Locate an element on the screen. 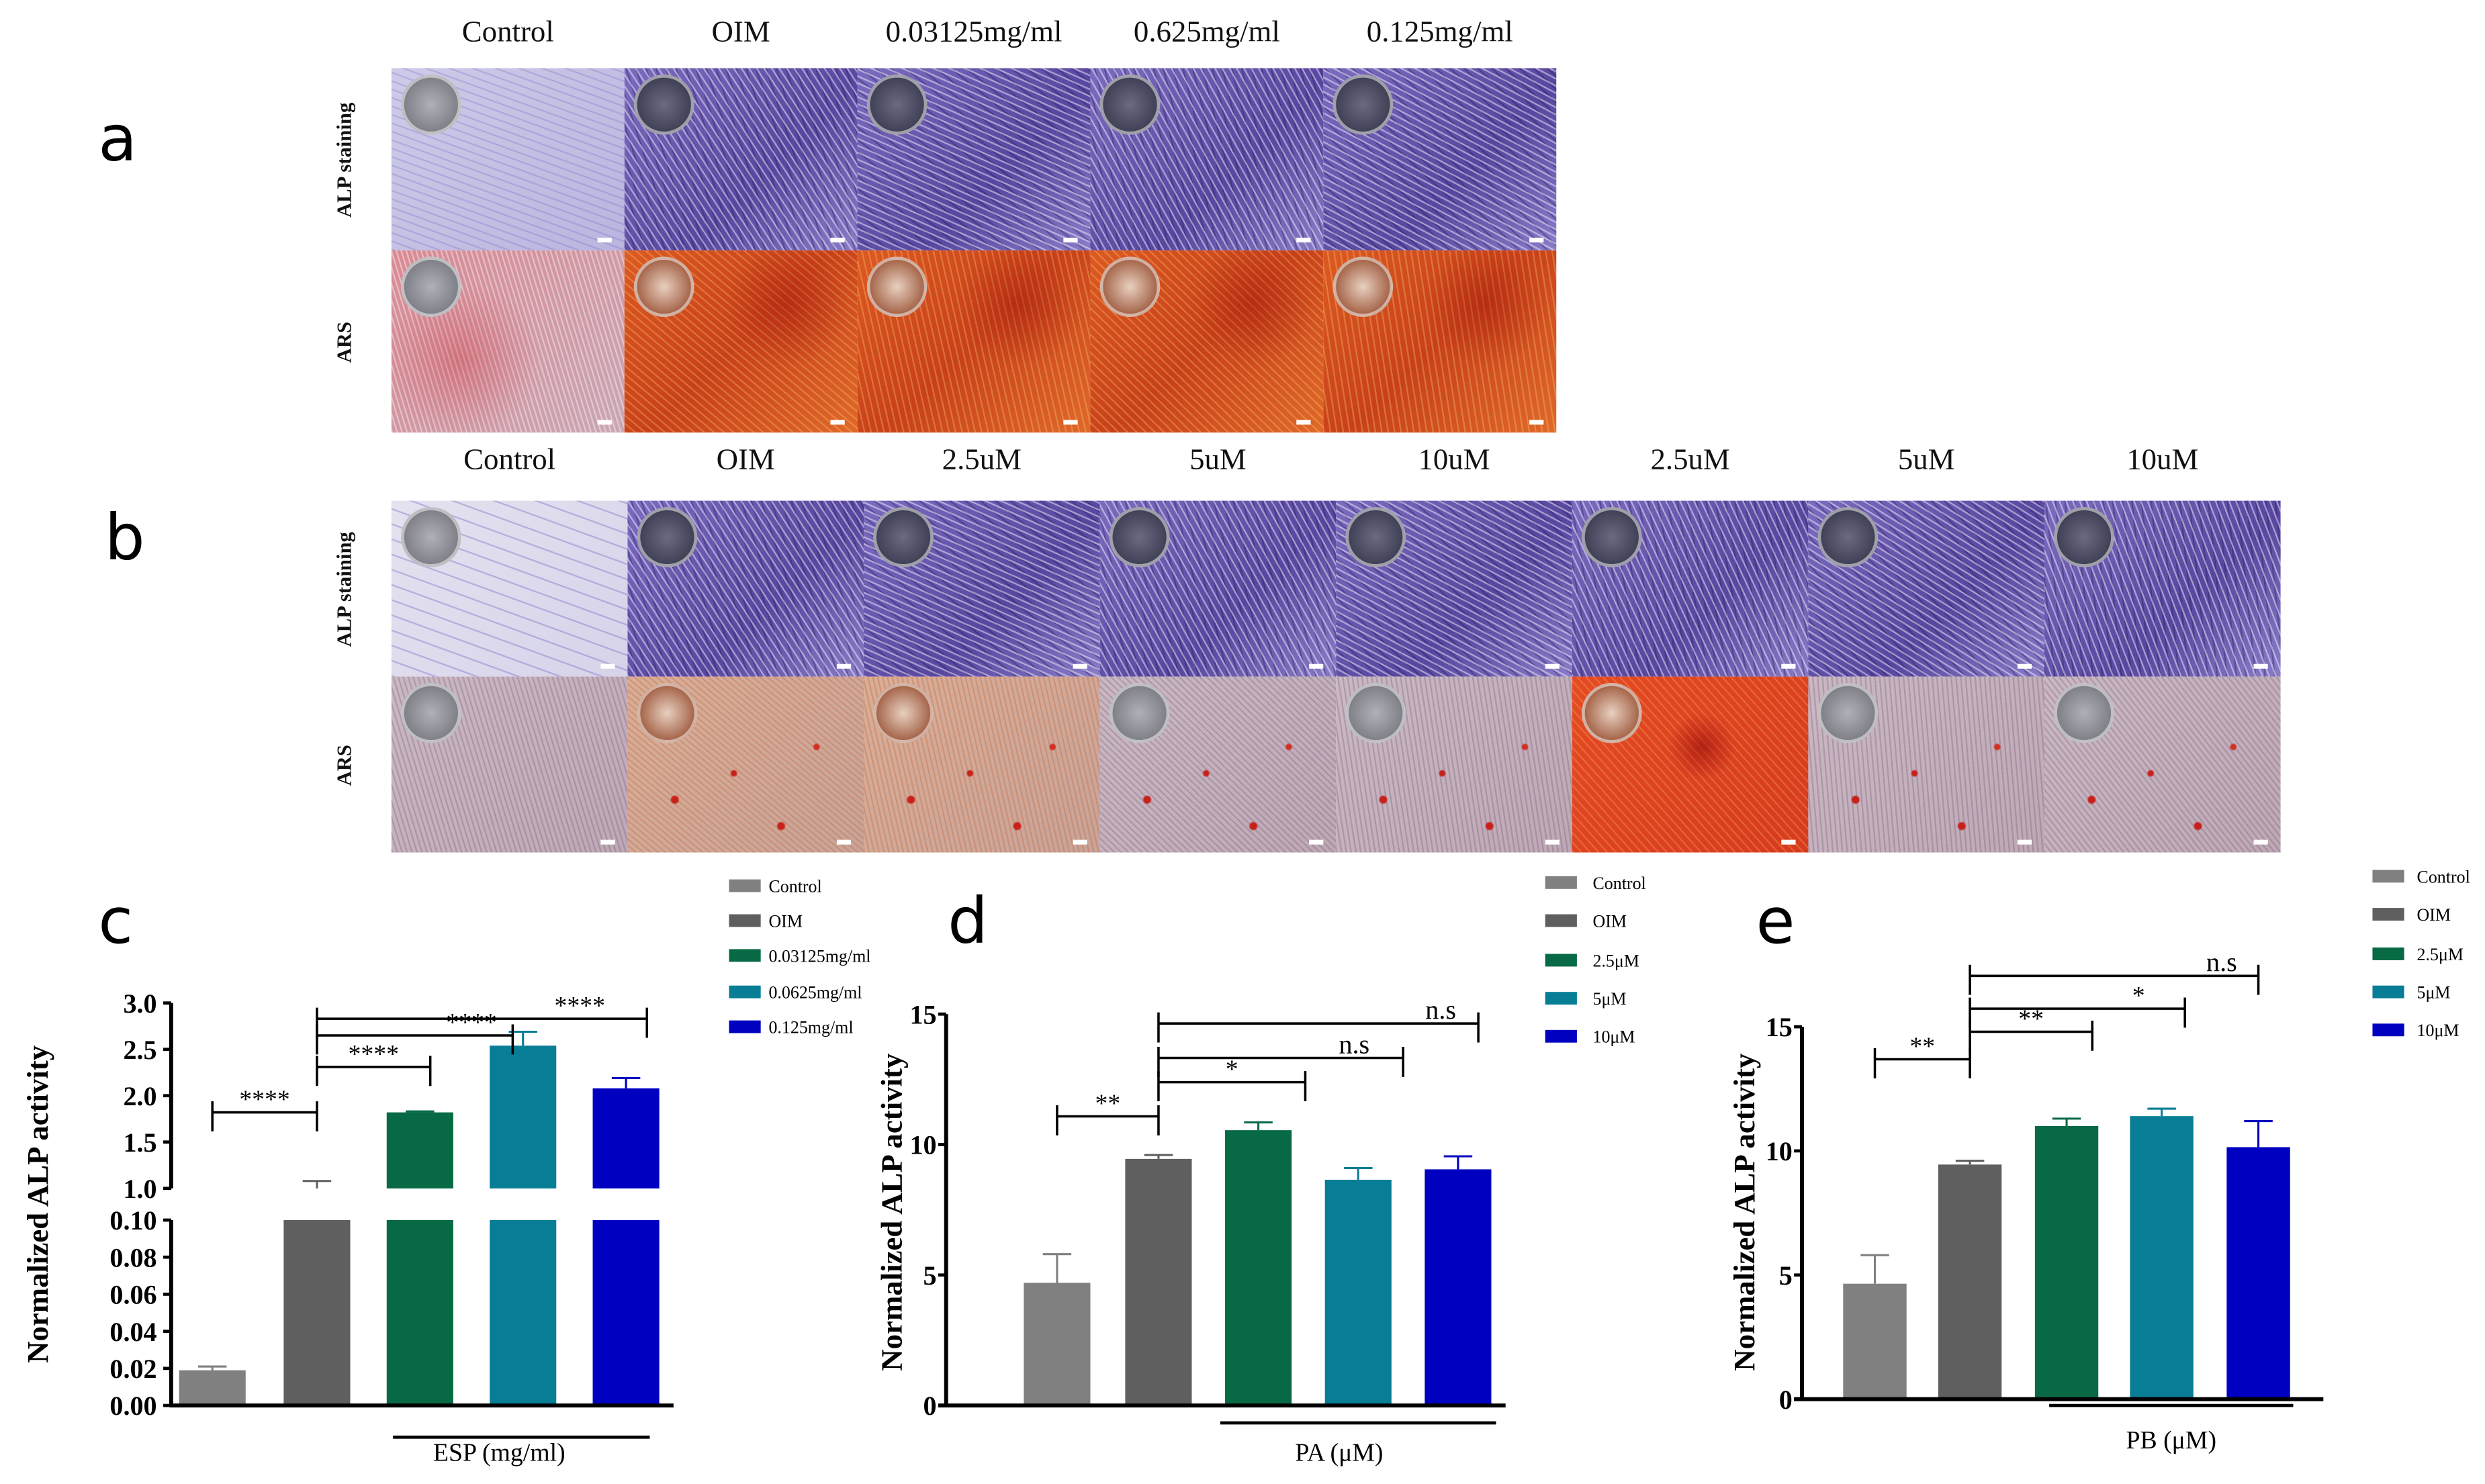 Image resolution: width=2485 pixels, height=1484 pixels. y-tick-label: 3.0 is located at coordinates (139, 1003).